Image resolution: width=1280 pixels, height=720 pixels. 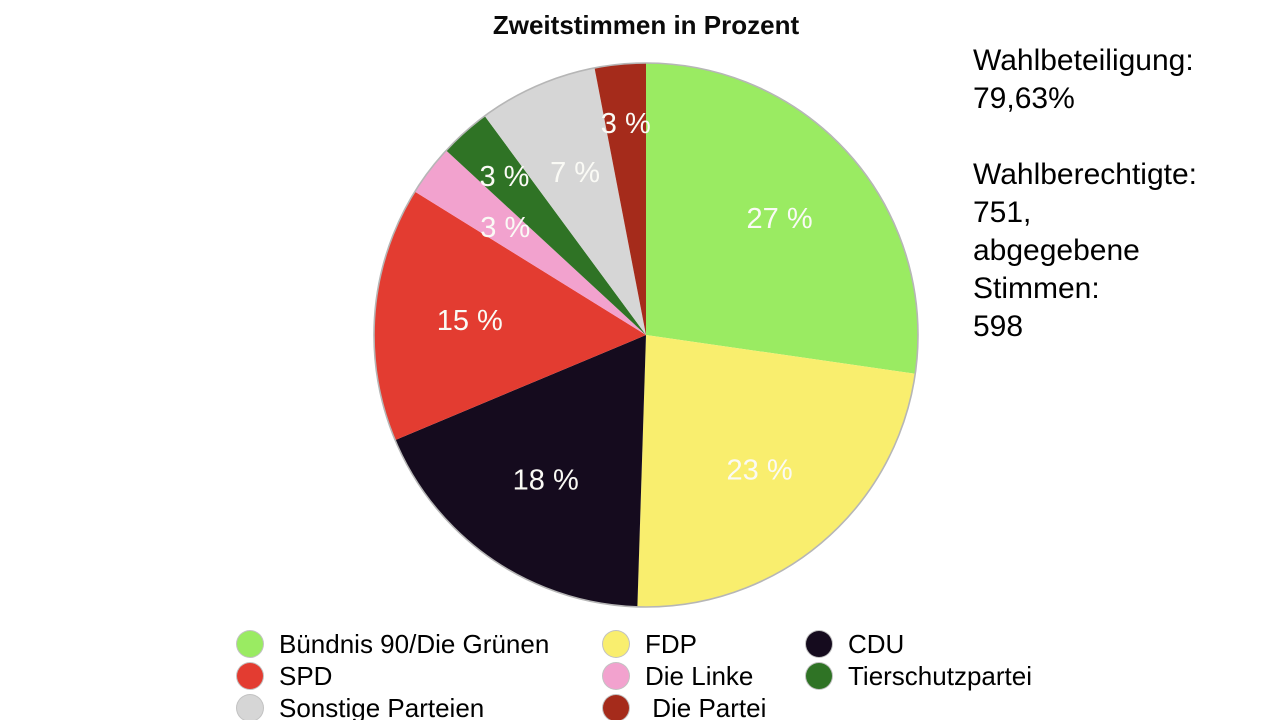 What do you see at coordinates (616, 676) in the screenshot?
I see `legend-swatch-die-linke` at bounding box center [616, 676].